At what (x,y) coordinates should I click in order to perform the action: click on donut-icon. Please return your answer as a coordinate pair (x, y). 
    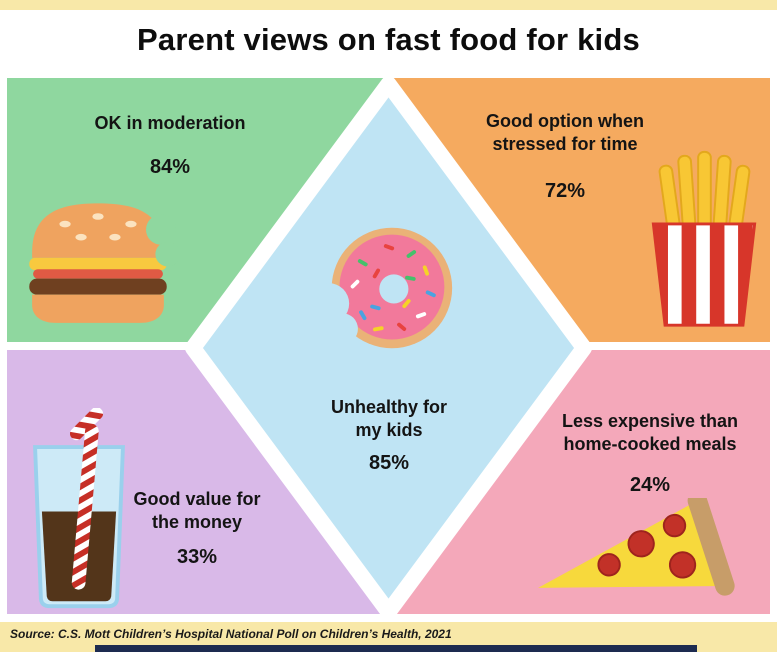
    Looking at the image, I should click on (389, 288).